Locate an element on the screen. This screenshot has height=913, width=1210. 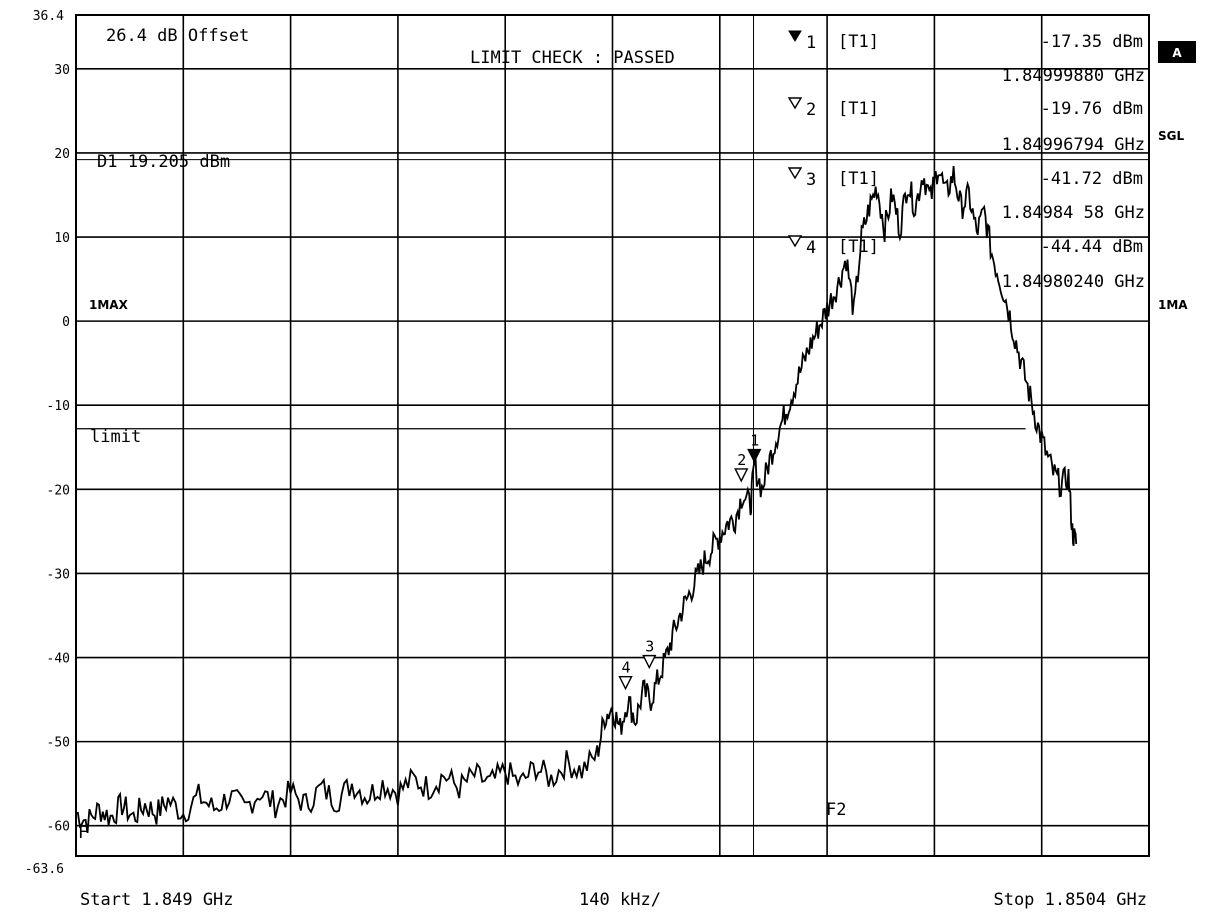
y-tick-label: 30 is located at coordinates (62, 70).